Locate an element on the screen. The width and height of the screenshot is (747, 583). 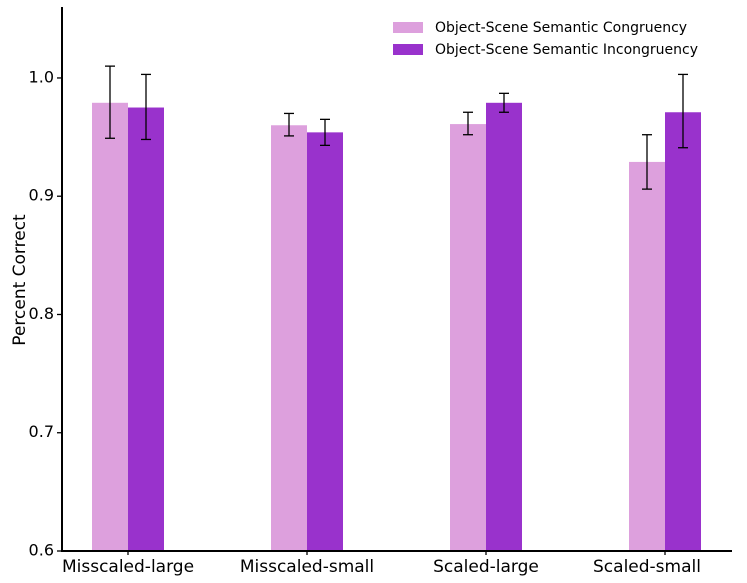
legend-label: Object-Scene Semantic Incongruency is located at coordinates (566, 50).